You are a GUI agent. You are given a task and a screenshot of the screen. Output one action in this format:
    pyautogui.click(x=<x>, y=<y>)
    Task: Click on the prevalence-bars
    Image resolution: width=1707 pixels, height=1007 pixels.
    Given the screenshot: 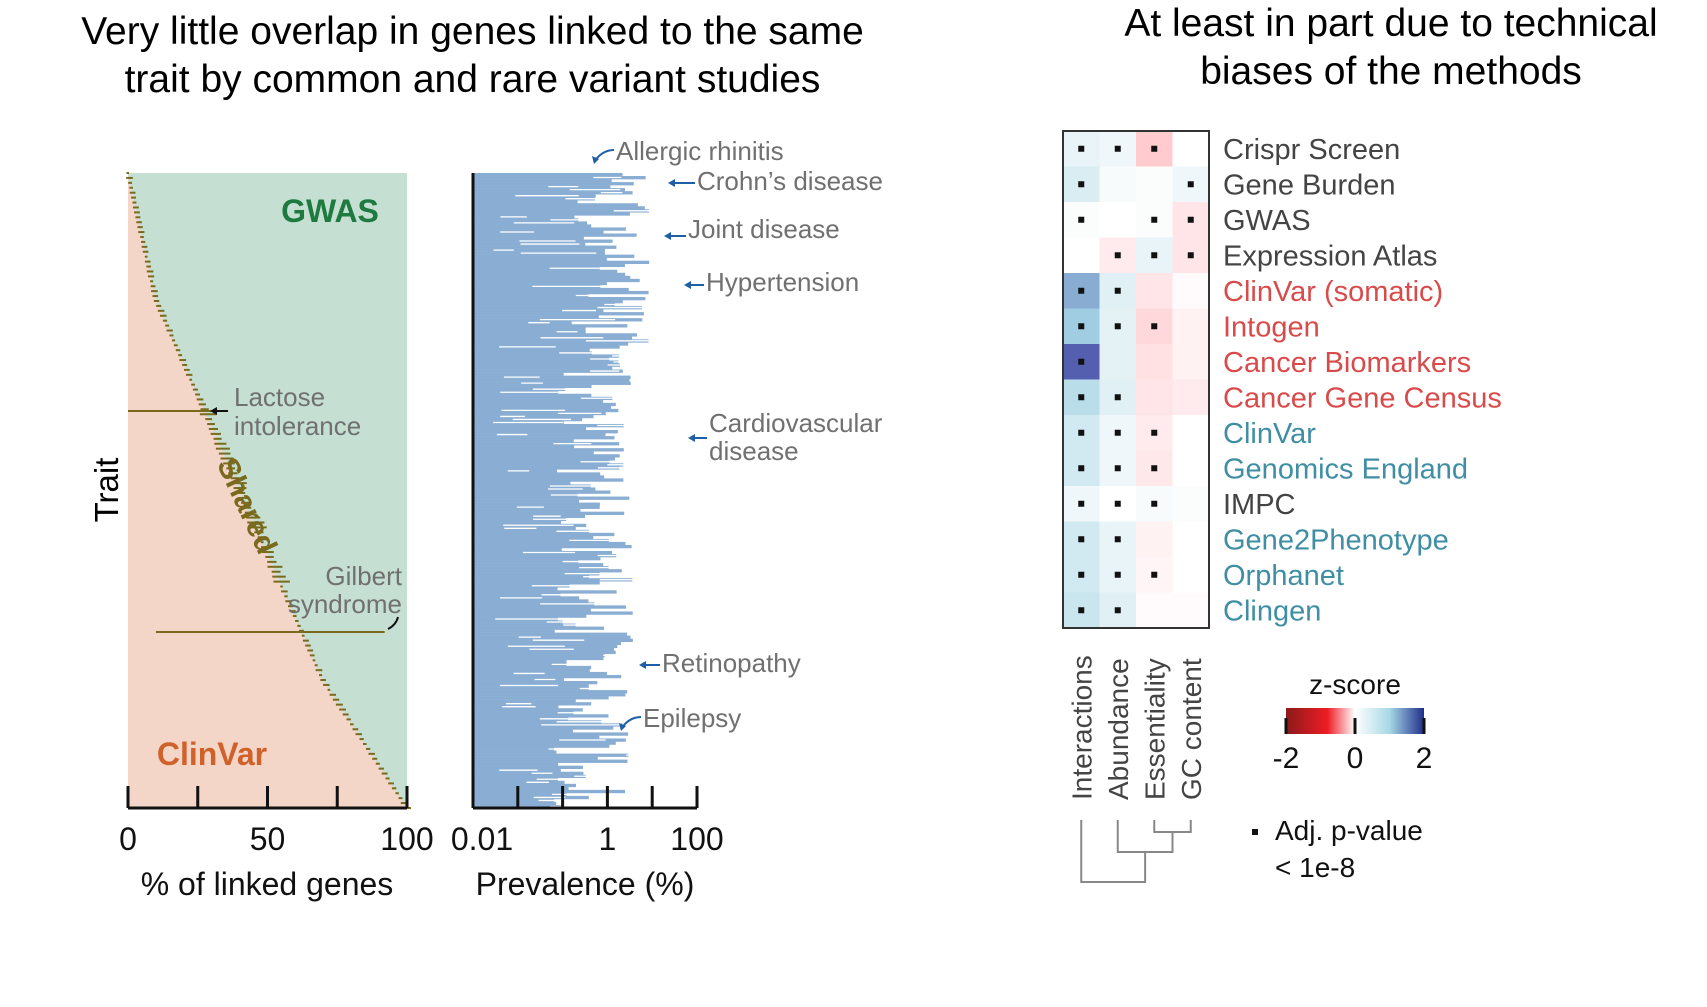 What is the action you would take?
    pyautogui.click(x=580, y=491)
    